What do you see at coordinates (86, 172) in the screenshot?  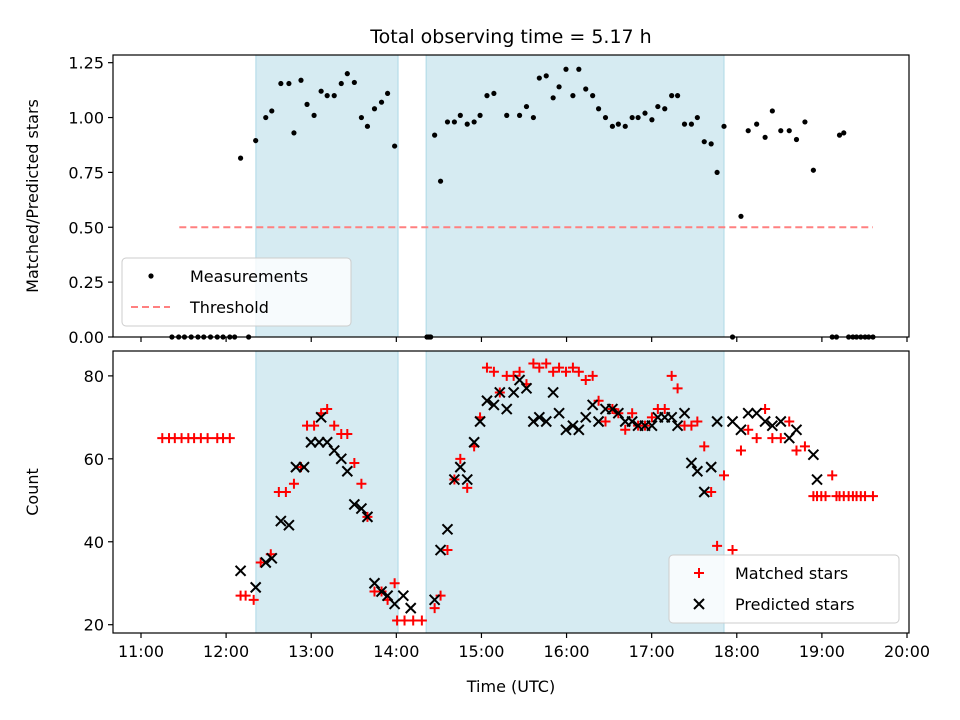 I see `y-tick-label: 0.75` at bounding box center [86, 172].